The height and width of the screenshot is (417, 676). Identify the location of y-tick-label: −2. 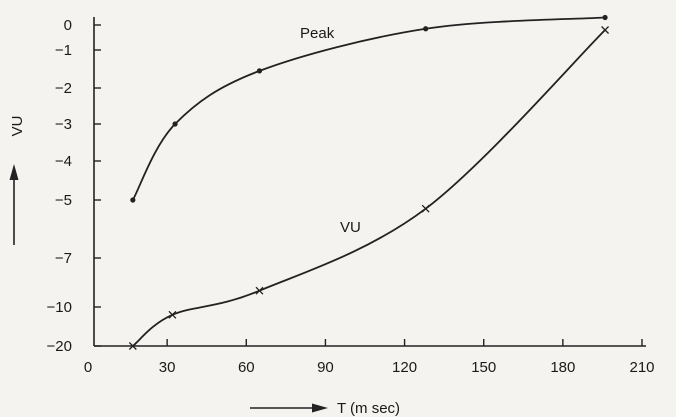
(63, 88).